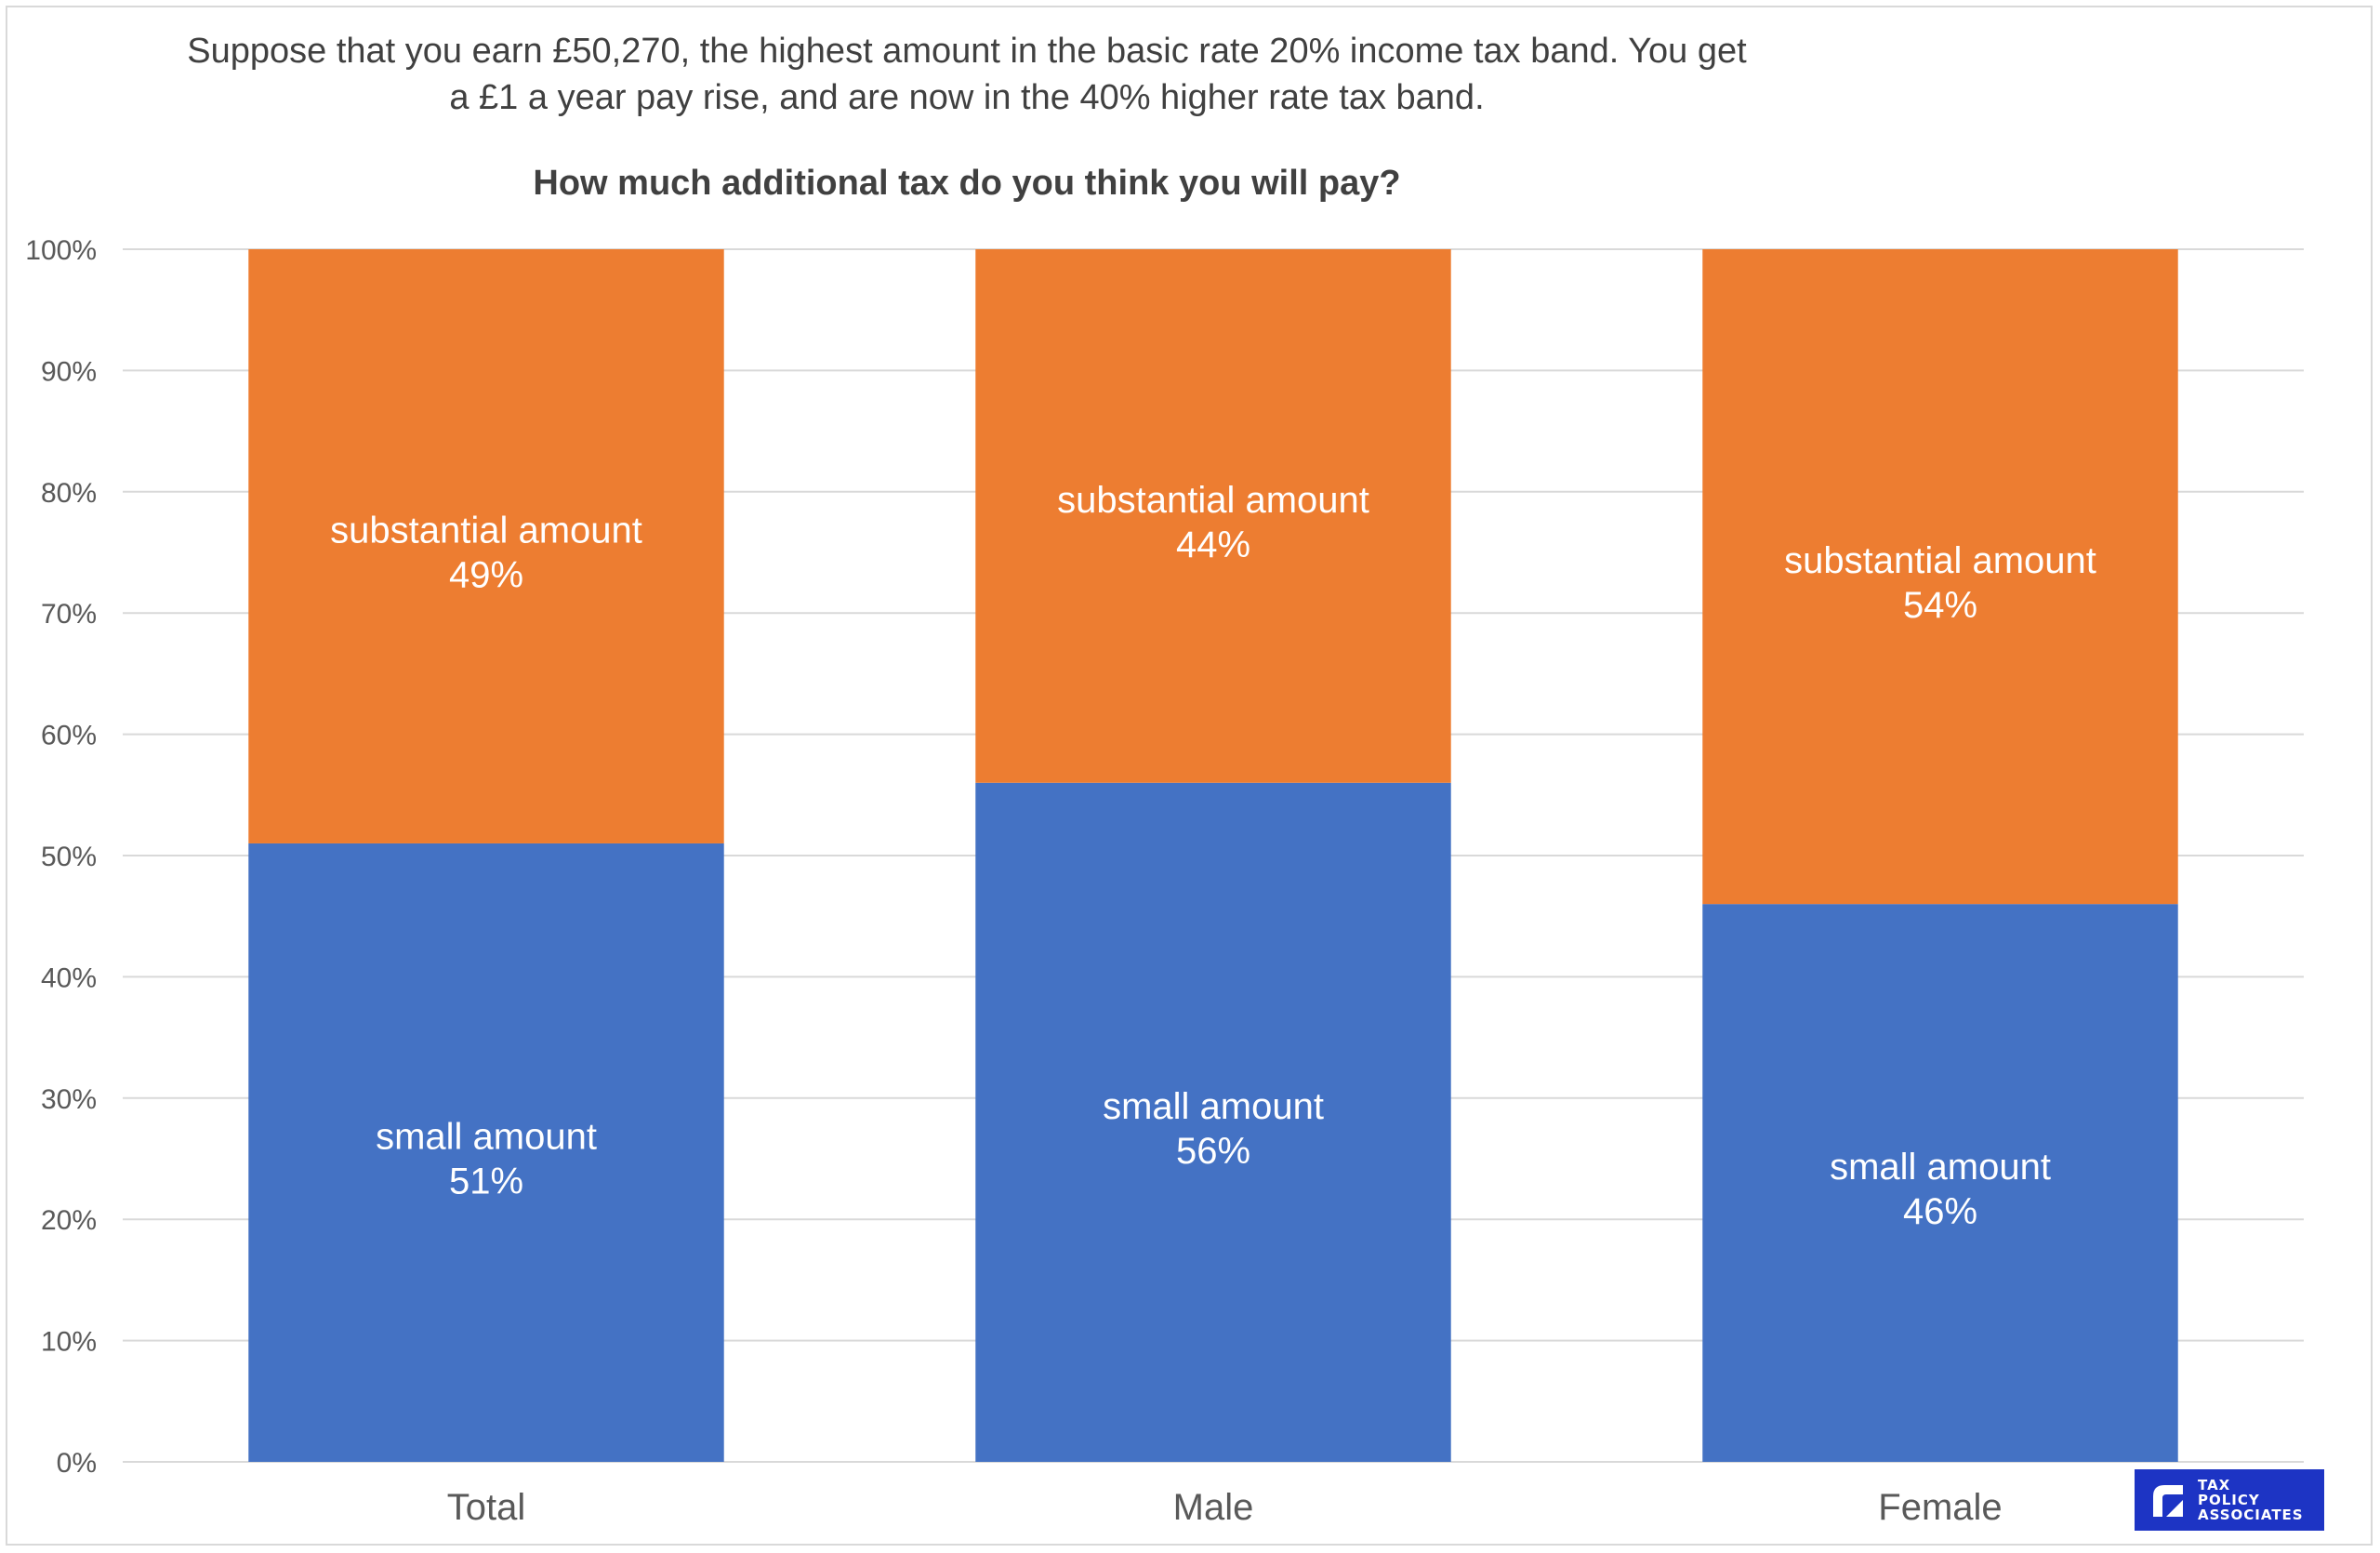 This screenshot has height=1553, width=2380. Describe the element at coordinates (69, 1099) in the screenshot. I see `y-tick-label: 30%` at that location.